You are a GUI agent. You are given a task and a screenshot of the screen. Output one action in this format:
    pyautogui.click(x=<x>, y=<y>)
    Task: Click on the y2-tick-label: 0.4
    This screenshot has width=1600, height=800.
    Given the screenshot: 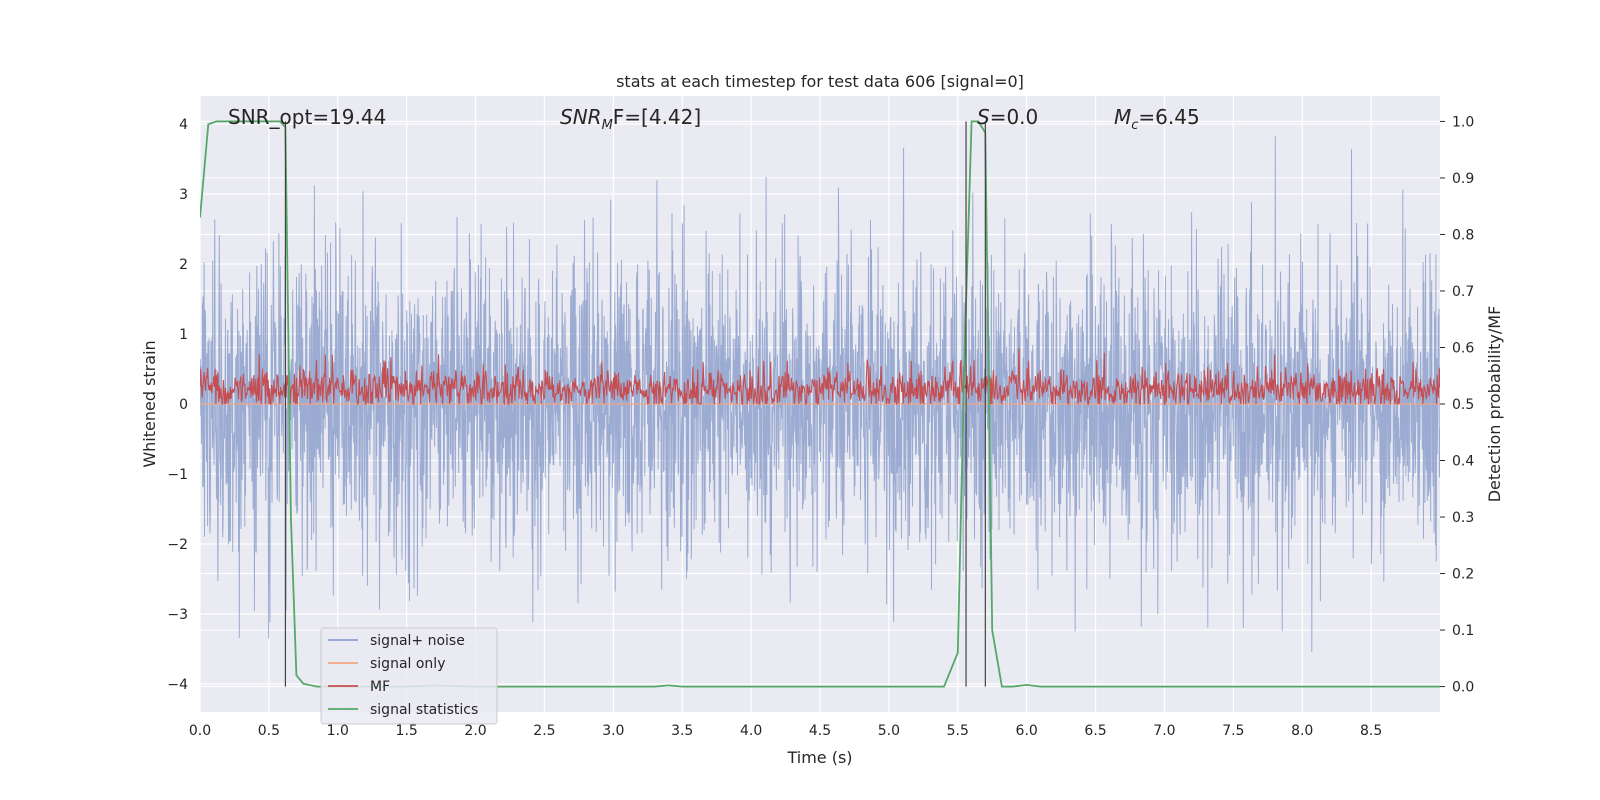 What is the action you would take?
    pyautogui.click(x=1463, y=462)
    